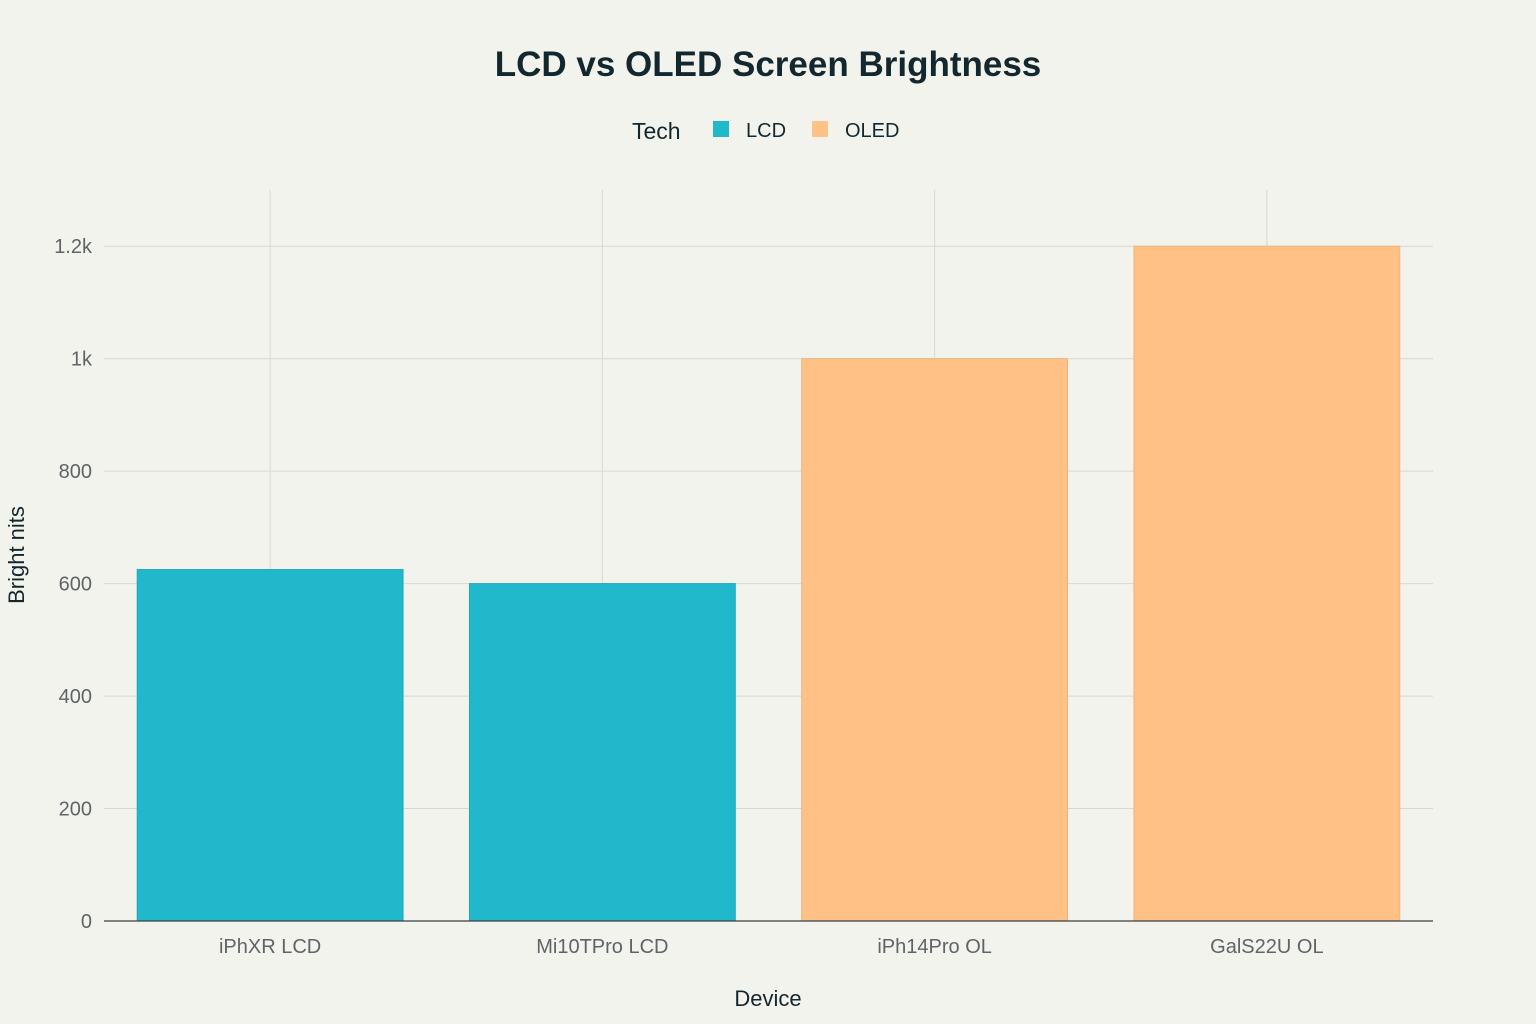 The height and width of the screenshot is (1024, 1536). What do you see at coordinates (1267, 583) in the screenshot?
I see `bar-gals22u-ol` at bounding box center [1267, 583].